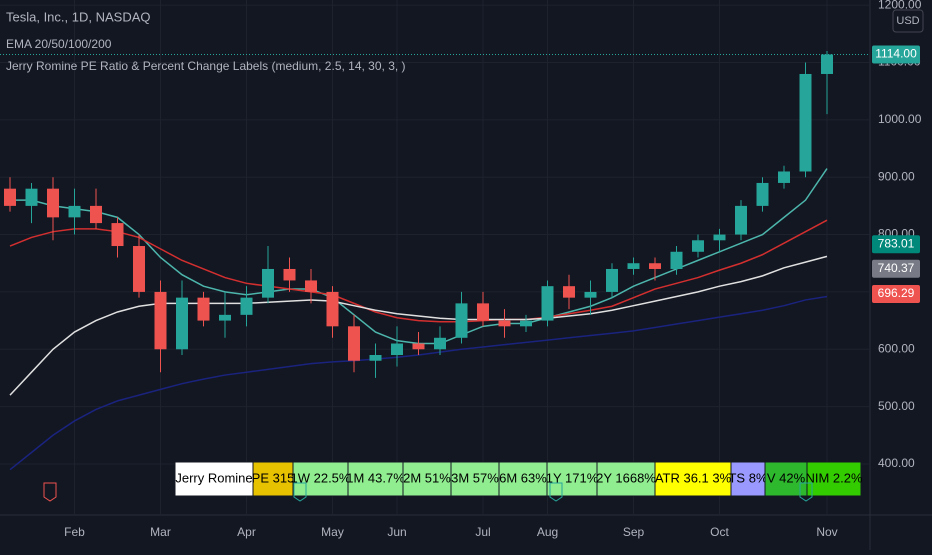 Image resolution: width=932 pixels, height=555 pixels. I want to click on label-text: 1M 43.7%, so click(375, 477).